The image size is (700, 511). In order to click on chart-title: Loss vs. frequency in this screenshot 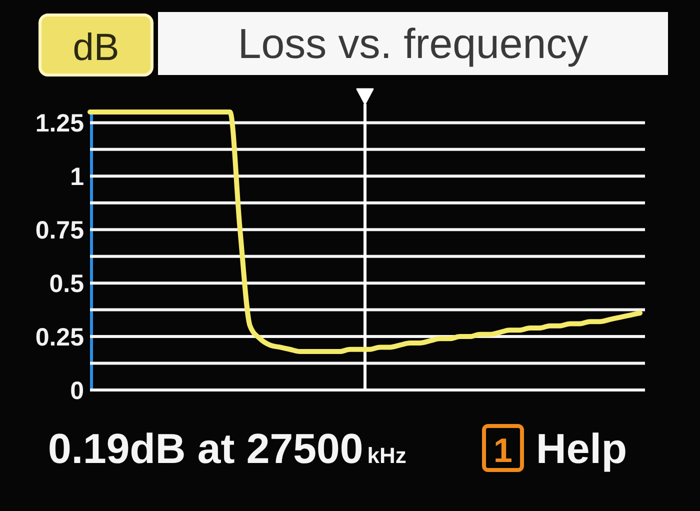, I will do `click(413, 43)`.